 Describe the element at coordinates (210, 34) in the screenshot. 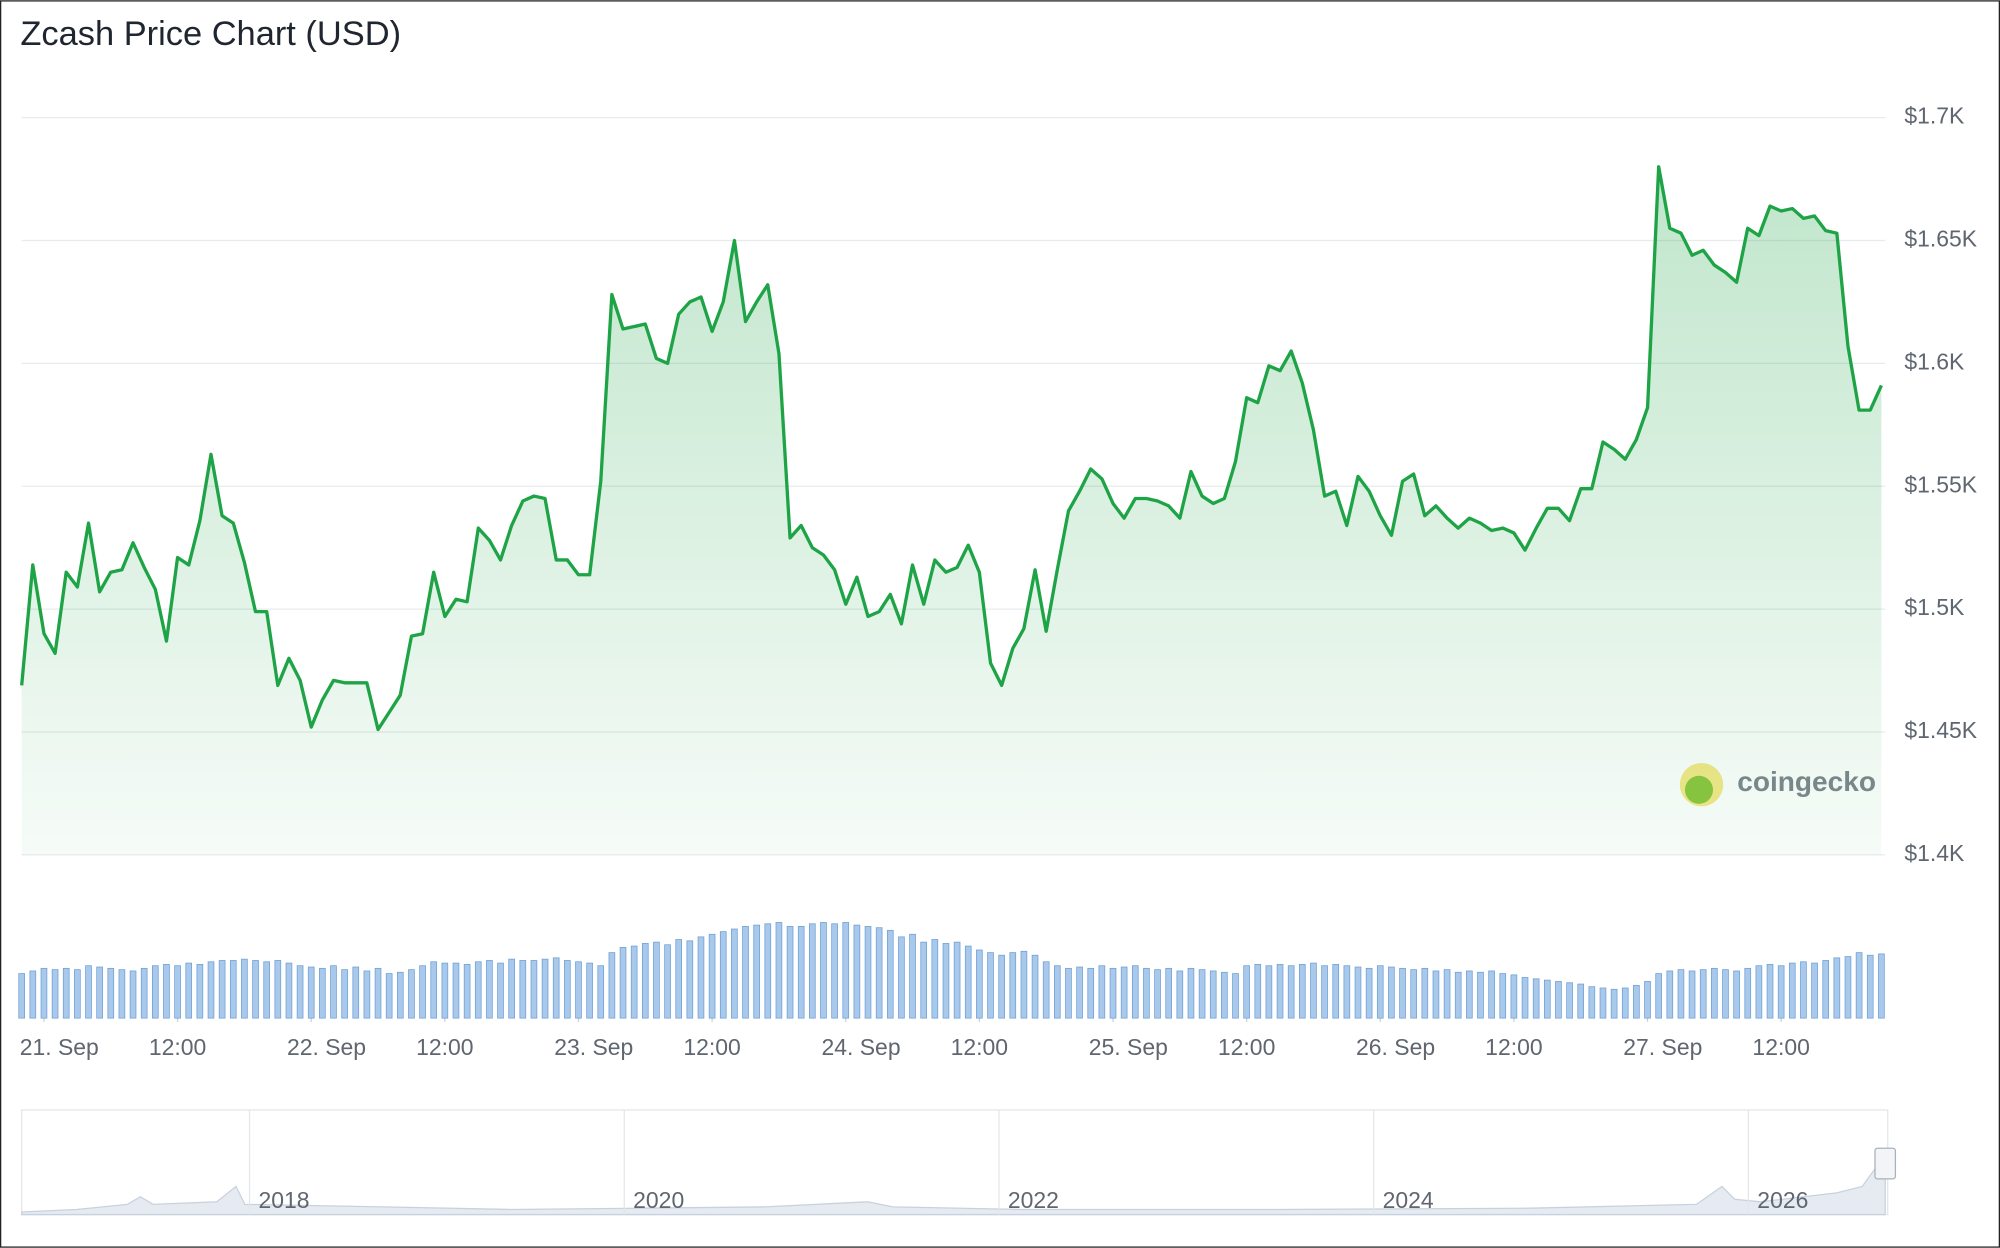

I see `chart-title: Zcash Price Chart (USD)` at that location.